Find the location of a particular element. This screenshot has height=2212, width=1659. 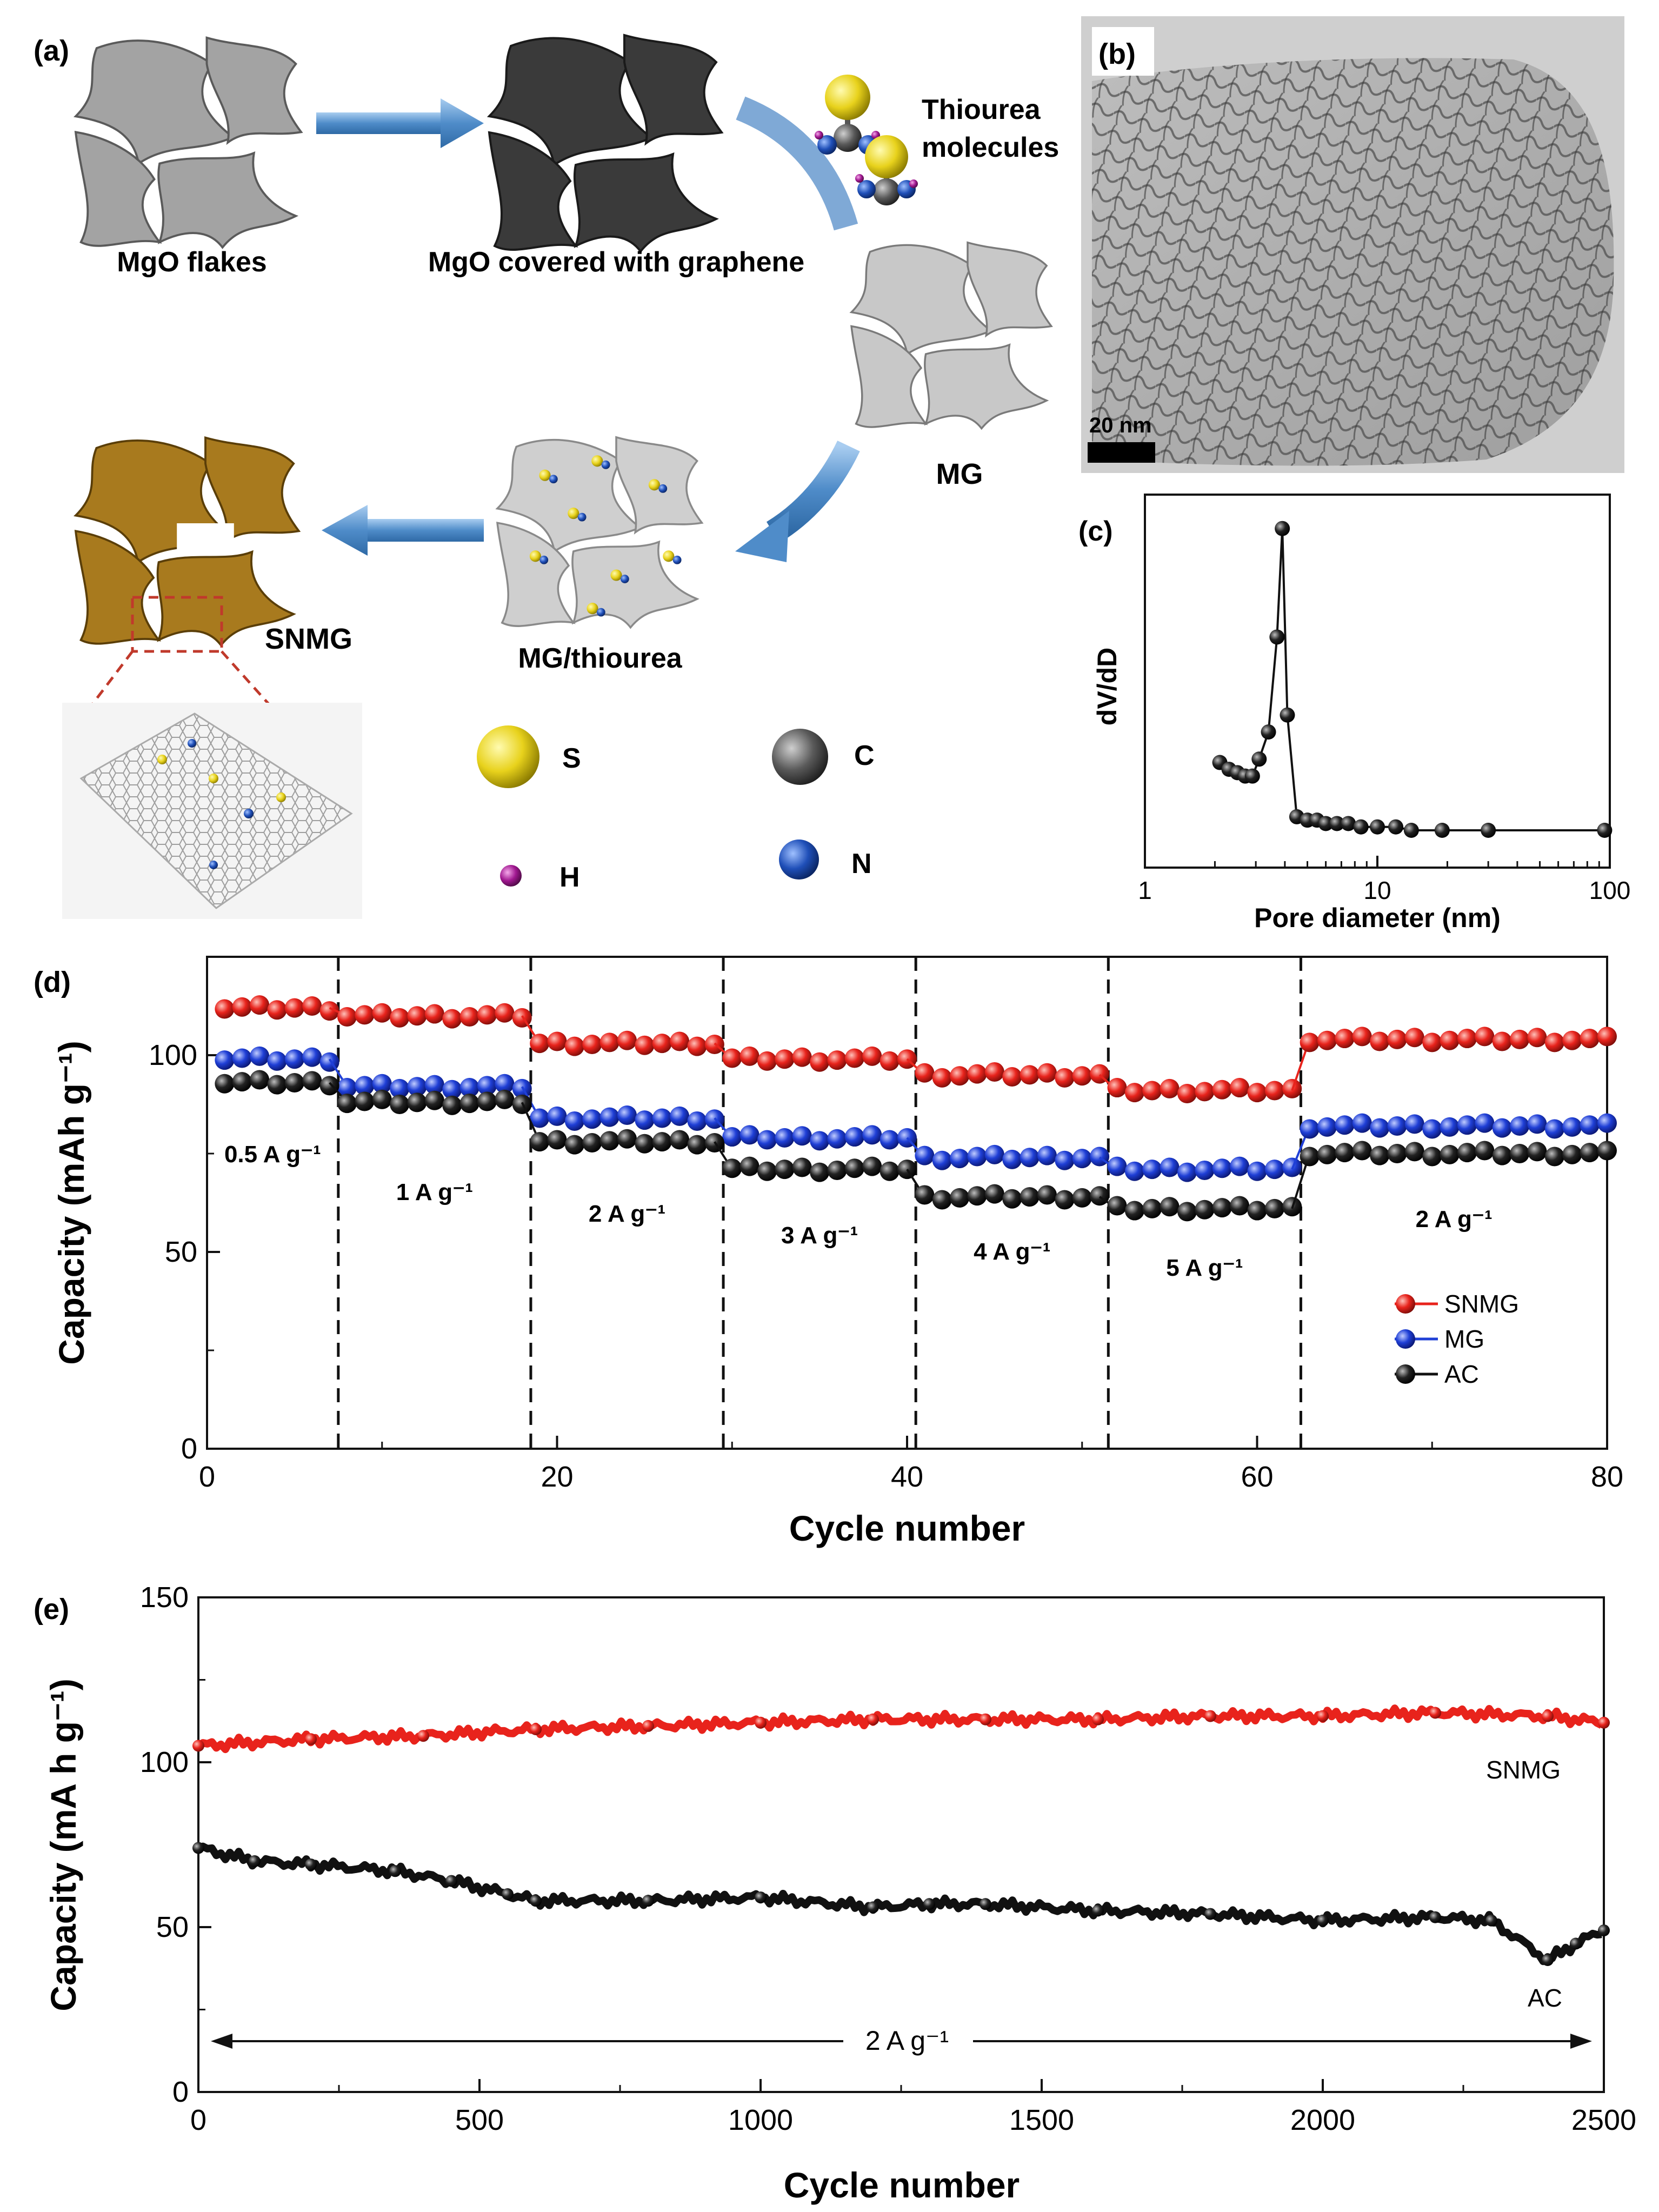

panel-c-chart: (c) dV/dD Pore diameter (nm) 1 10 100 is located at coordinates (1354, 713).